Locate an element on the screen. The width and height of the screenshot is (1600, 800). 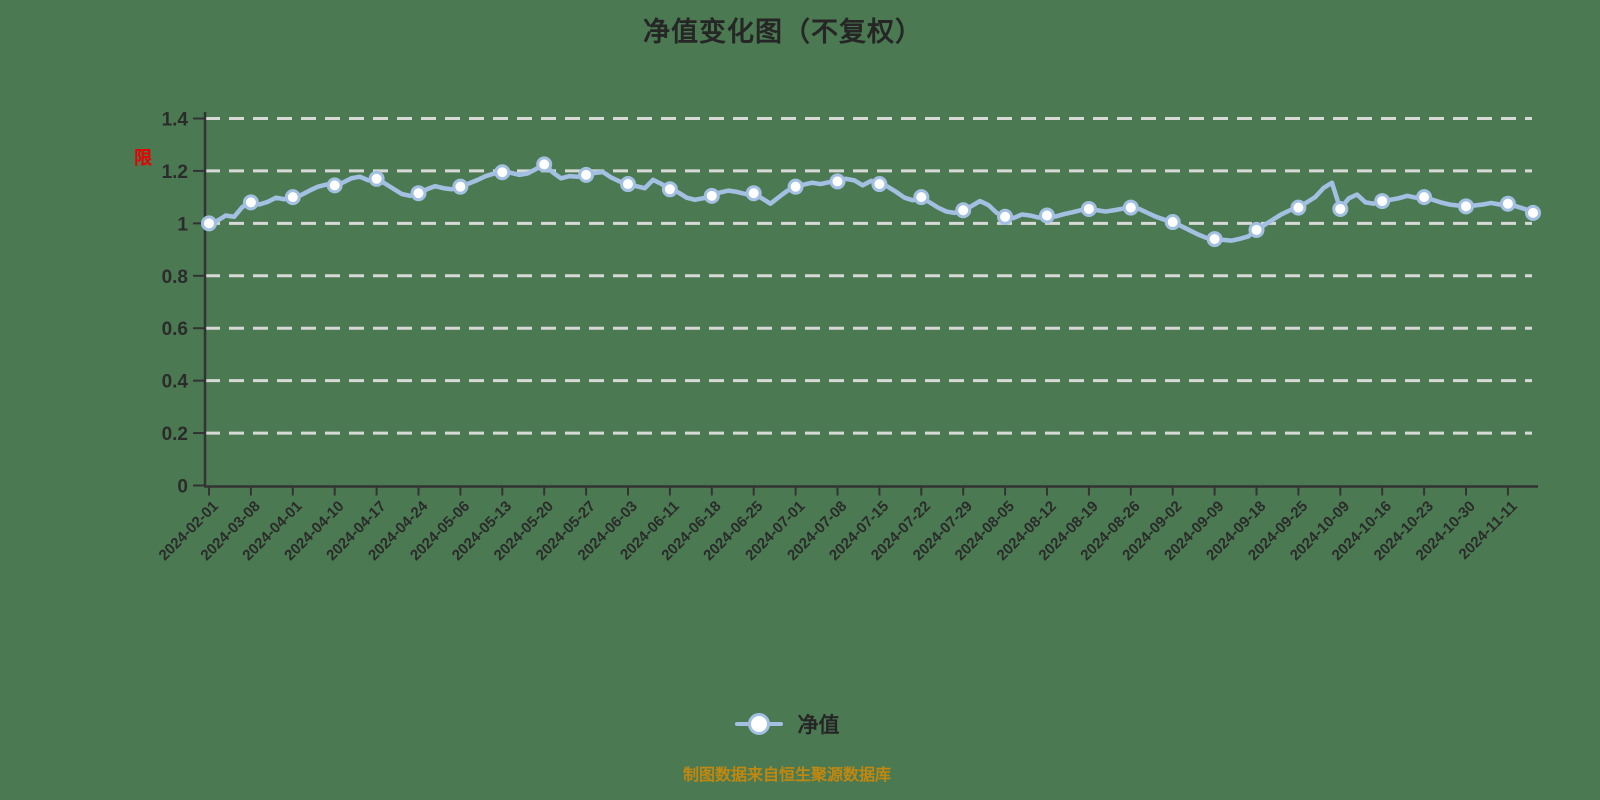
data-point-markers is located at coordinates (871, 202).